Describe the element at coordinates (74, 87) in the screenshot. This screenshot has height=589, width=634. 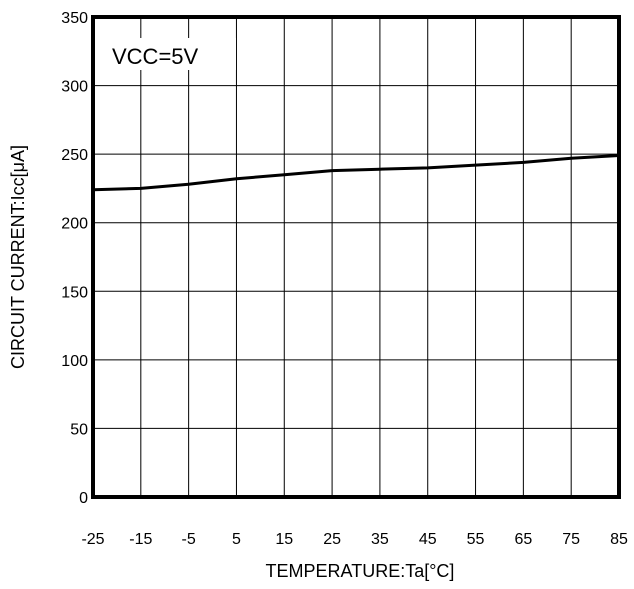
I see `y-tick-label-6: 300` at that location.